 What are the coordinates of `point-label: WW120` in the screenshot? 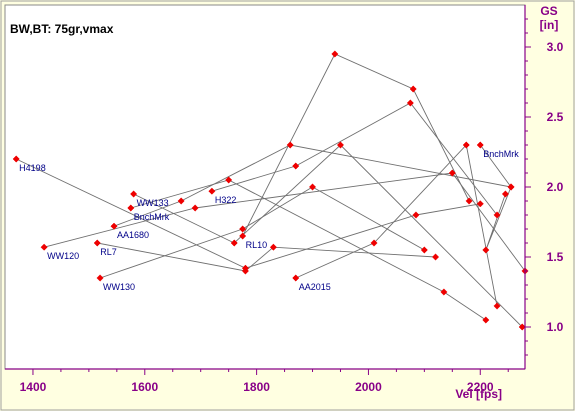 It's located at (63, 256).